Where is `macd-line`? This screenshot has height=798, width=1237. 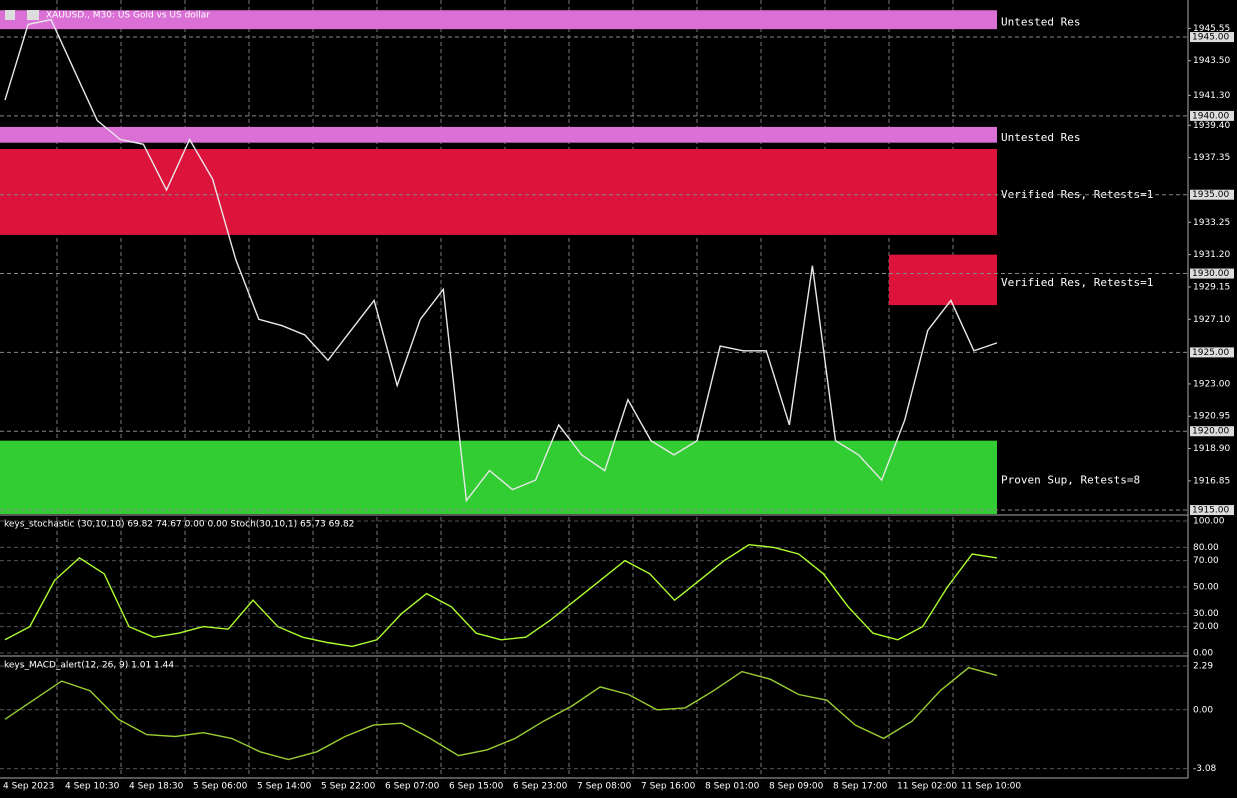
macd-line is located at coordinates (501, 713).